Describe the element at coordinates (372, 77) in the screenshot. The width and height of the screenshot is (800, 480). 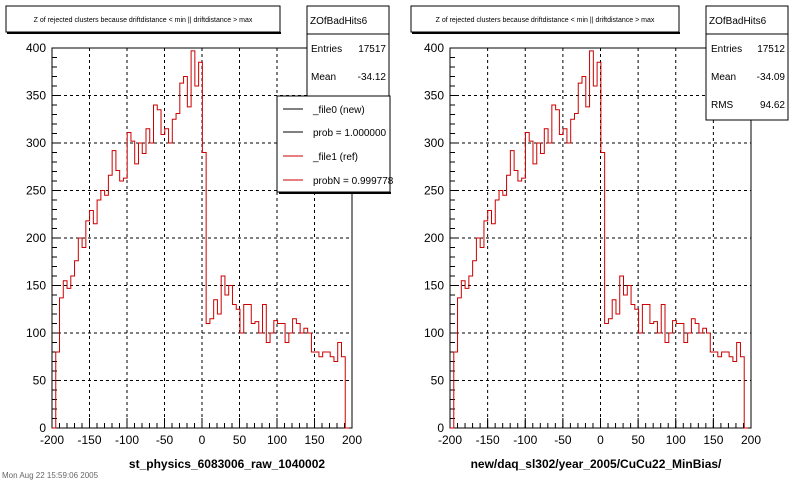
I see `left-stats-mean-value: -34.12` at that location.